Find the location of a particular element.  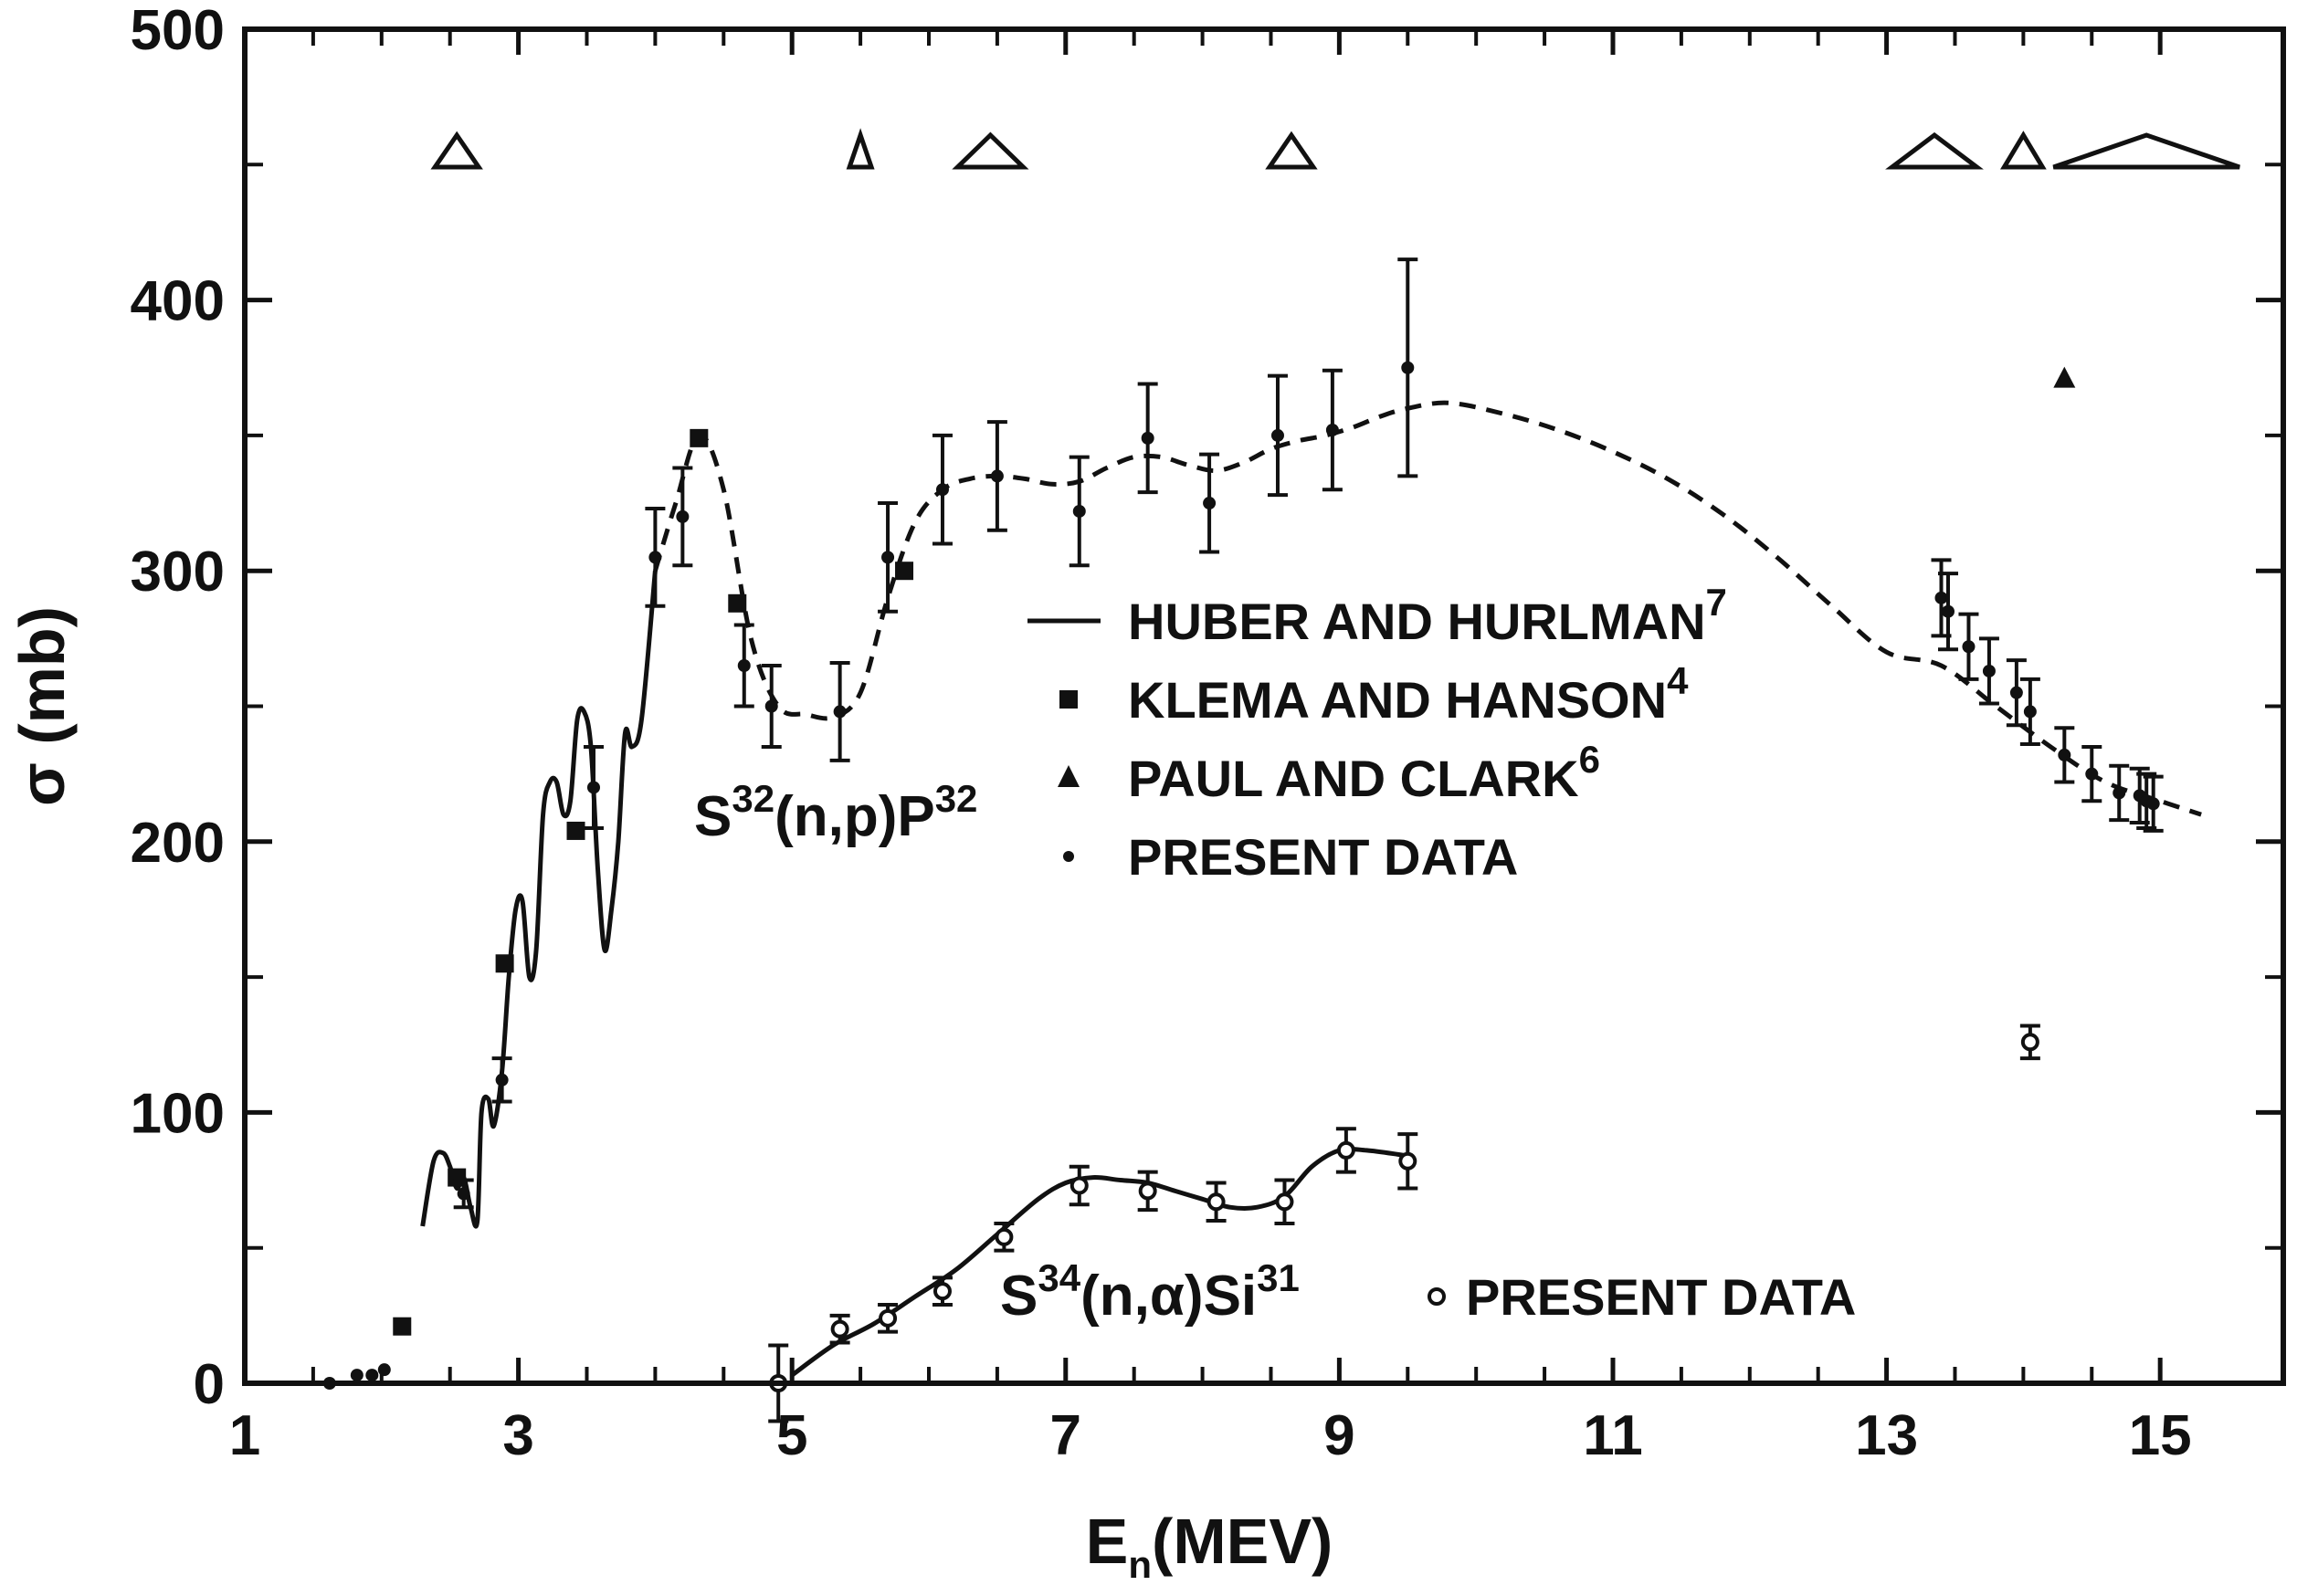

triangle-point is located at coordinates (2064, 377).